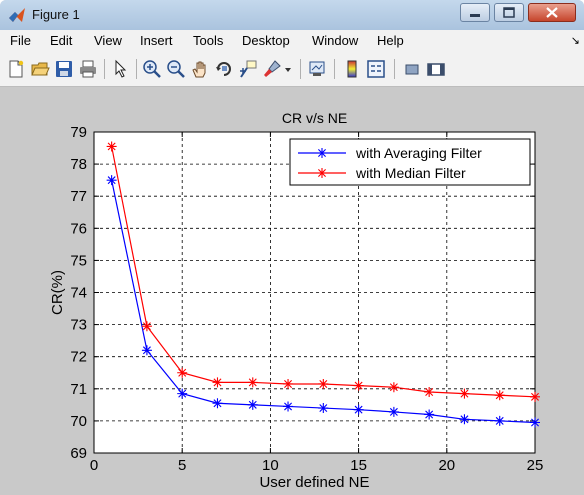  Describe the element at coordinates (436, 69) in the screenshot. I see `show-plot-tools-icon` at that location.